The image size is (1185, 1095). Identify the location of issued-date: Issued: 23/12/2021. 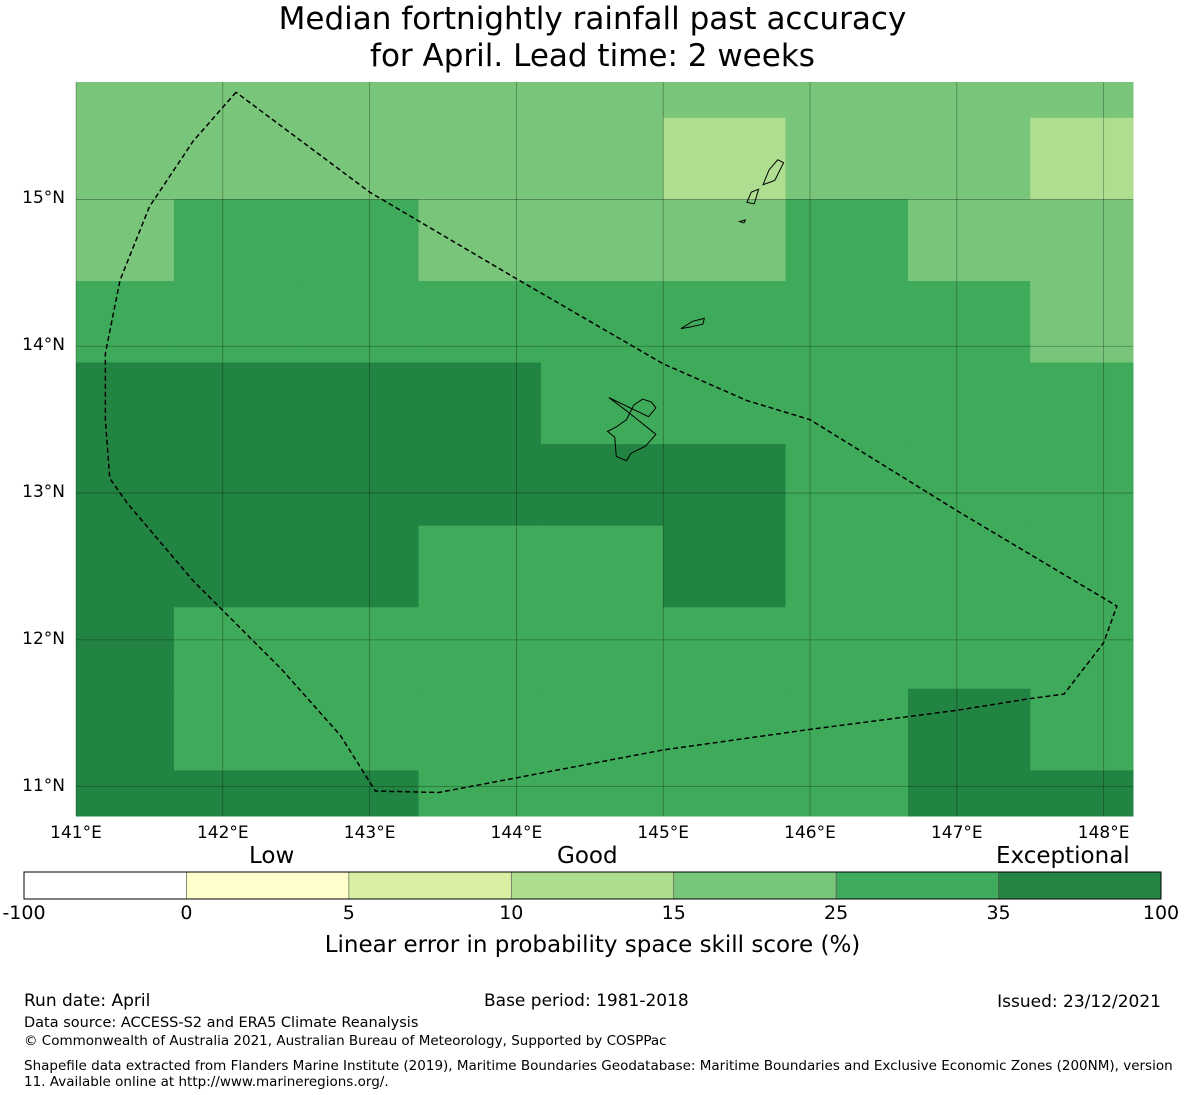
(1079, 1002).